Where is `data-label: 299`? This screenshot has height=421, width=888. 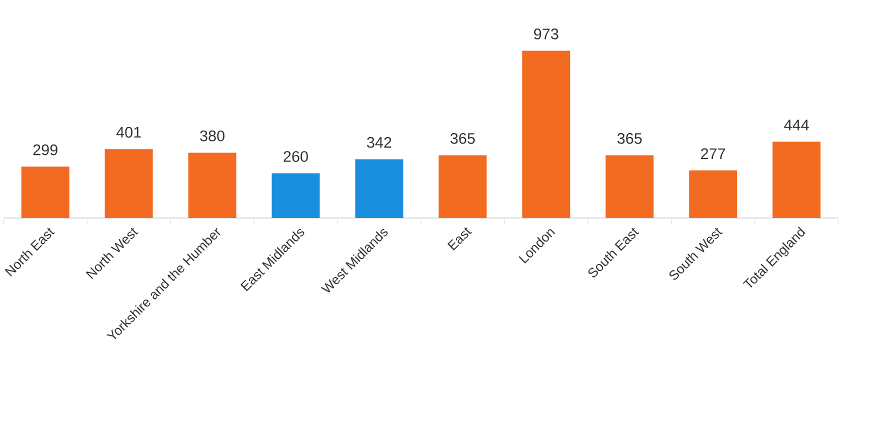
data-label: 299 is located at coordinates (45, 150).